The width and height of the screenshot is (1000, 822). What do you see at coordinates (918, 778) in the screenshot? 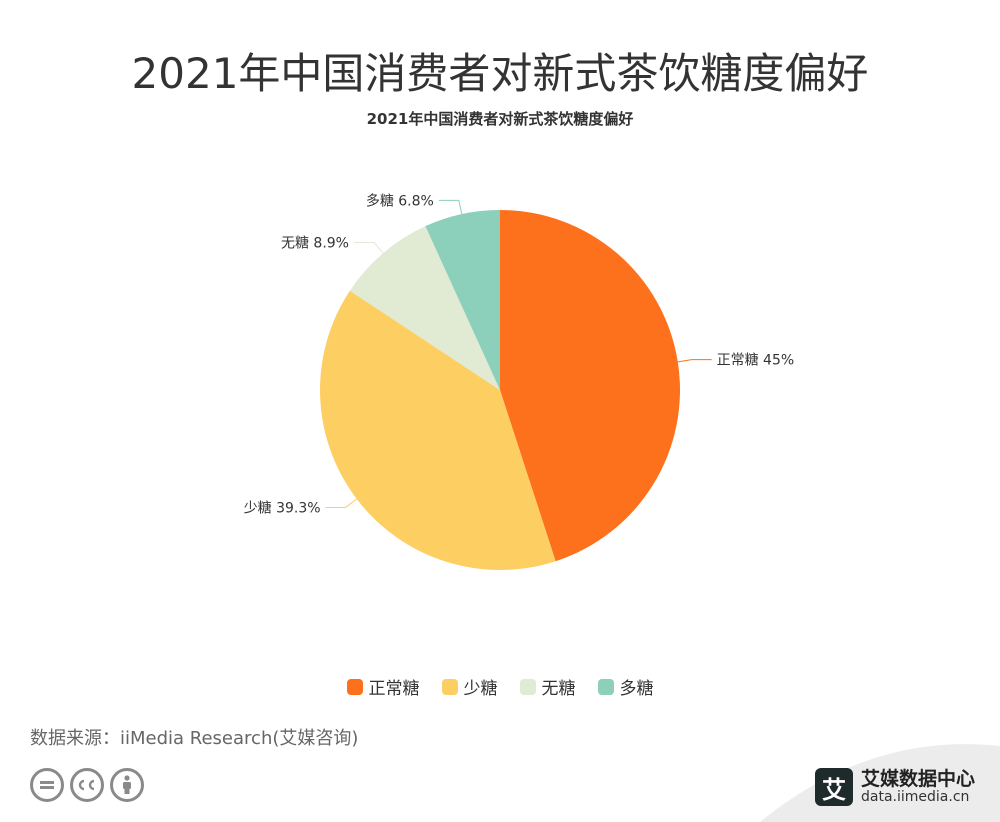
I see `brand-name: 艾媒数据中心` at bounding box center [918, 778].